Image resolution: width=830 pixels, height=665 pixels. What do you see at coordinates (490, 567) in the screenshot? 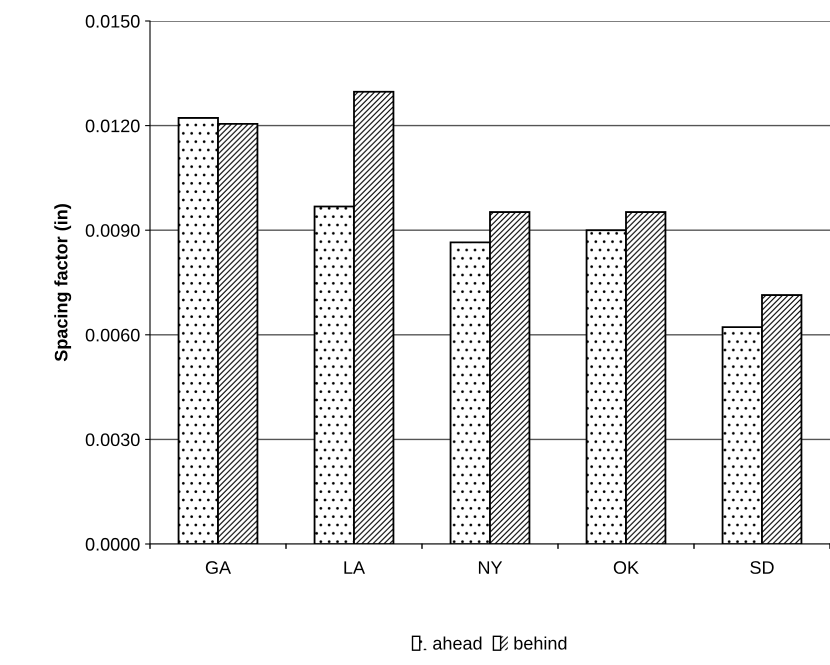
I see `x-tick-label: NY` at bounding box center [490, 567].